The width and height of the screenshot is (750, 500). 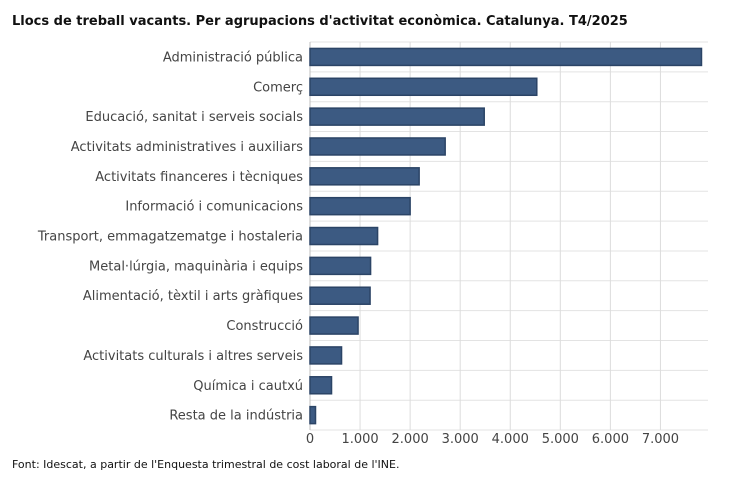 What do you see at coordinates (194, 117) in the screenshot?
I see `category-label: Educació, sanitat i serveis socials` at bounding box center [194, 117].